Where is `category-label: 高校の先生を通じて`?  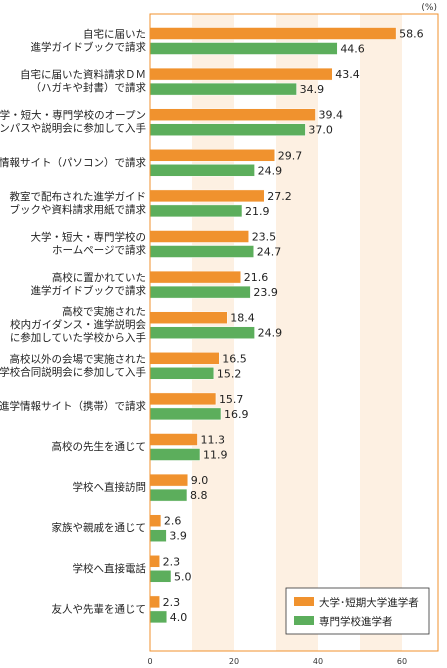 category-label: 高校の先生を通じて is located at coordinates (99, 446).